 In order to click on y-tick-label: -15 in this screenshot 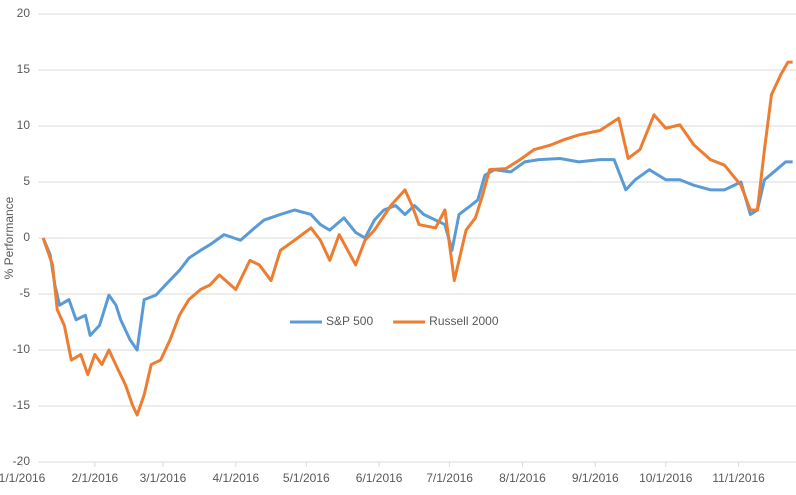, I will do `click(22, 405)`.